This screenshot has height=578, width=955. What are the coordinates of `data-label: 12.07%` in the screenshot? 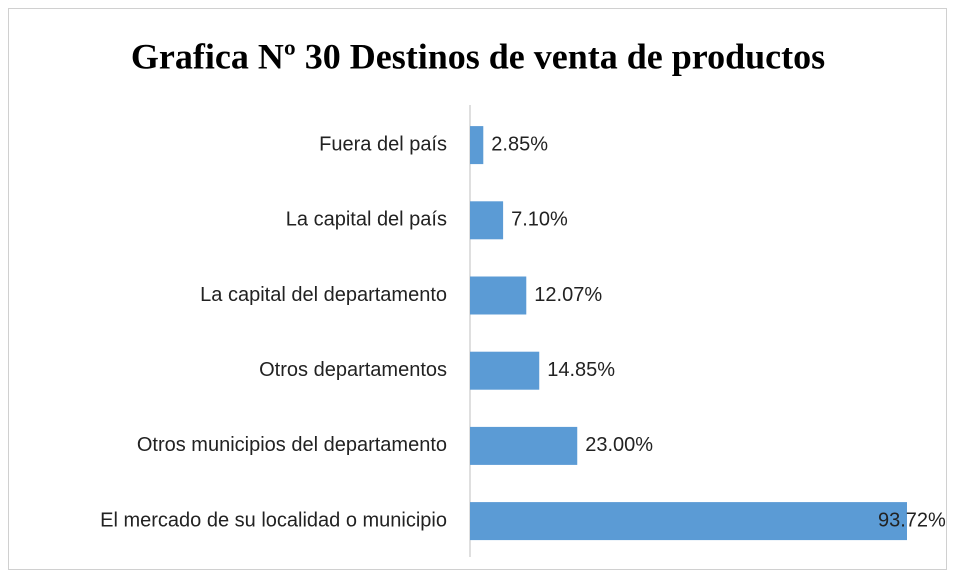 It's located at (568, 295).